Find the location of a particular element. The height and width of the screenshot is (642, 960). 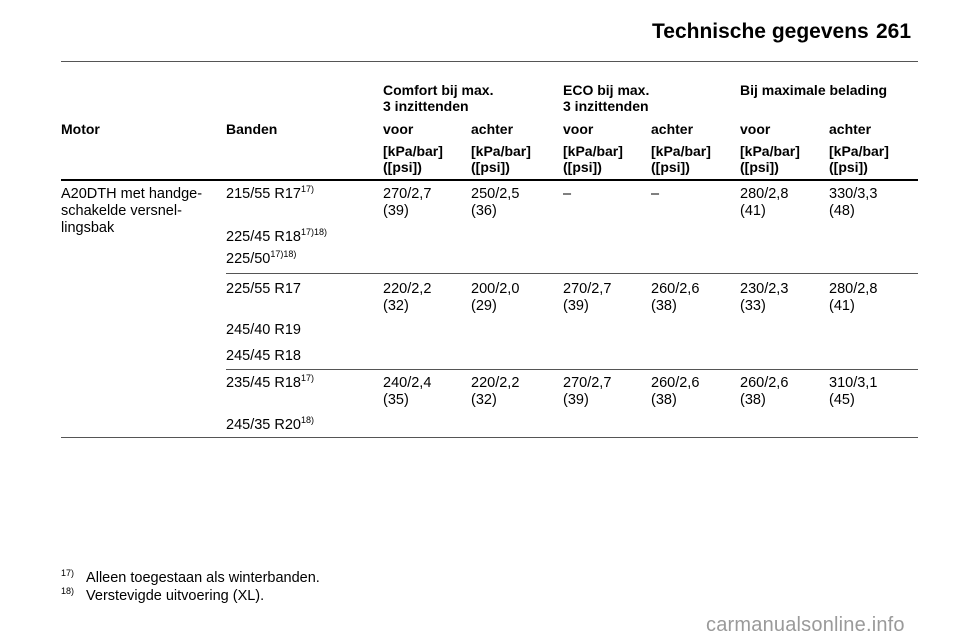

header-rule is located at coordinates (489, 61).